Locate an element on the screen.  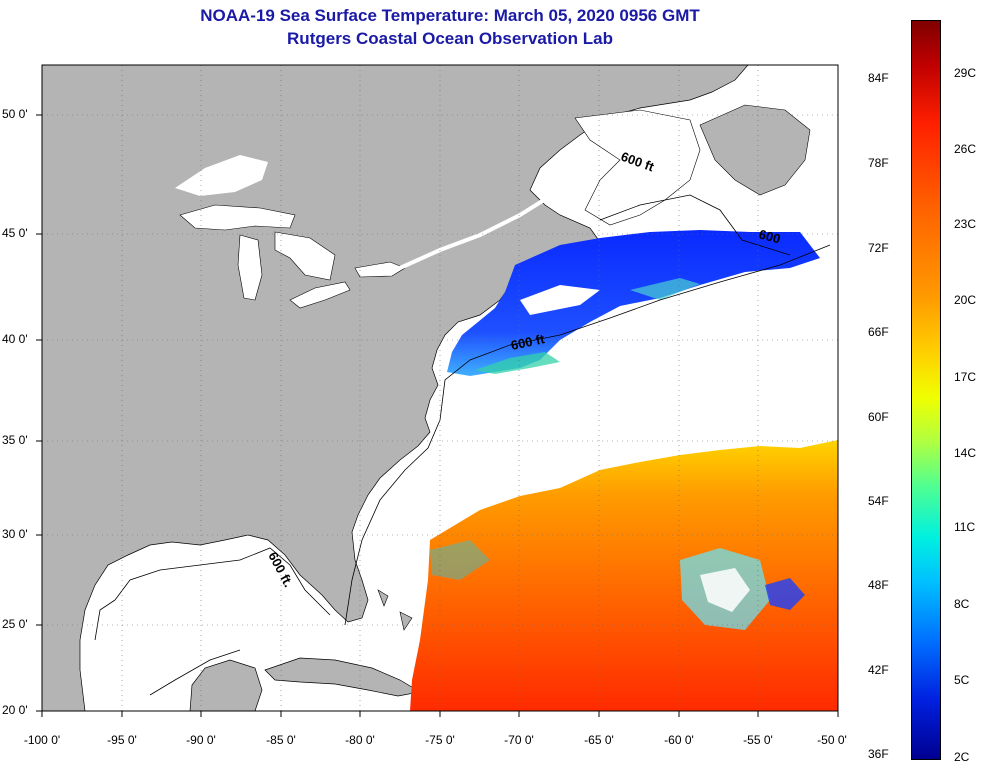
sst-cold-swath is located at coordinates (633, 303).